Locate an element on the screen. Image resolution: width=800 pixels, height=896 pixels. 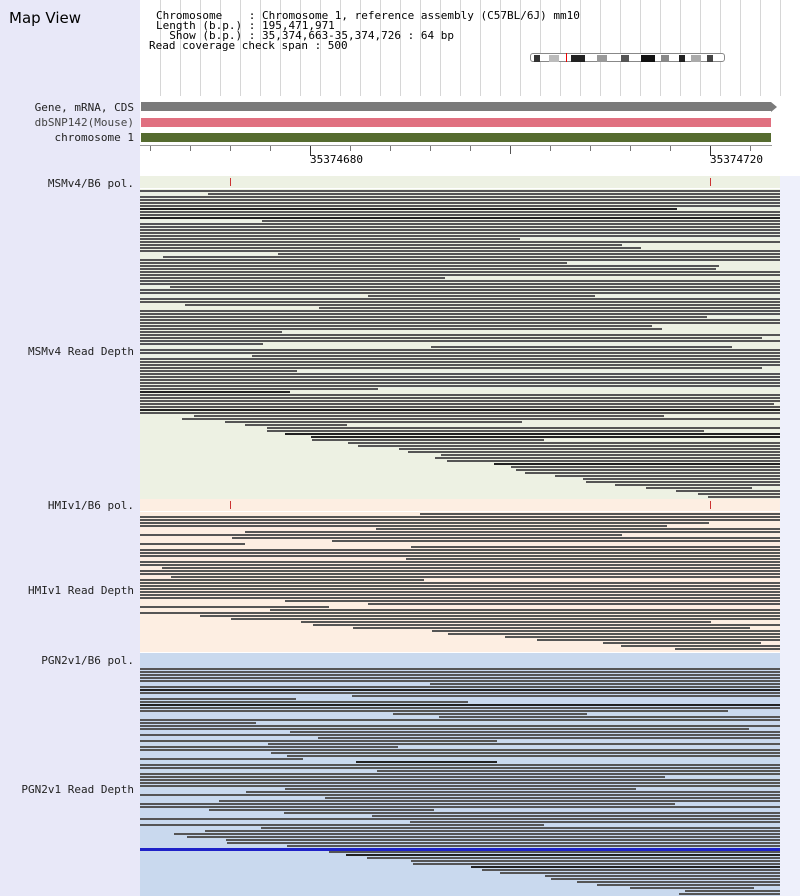
snp-marker is located at coordinates (710, 182).